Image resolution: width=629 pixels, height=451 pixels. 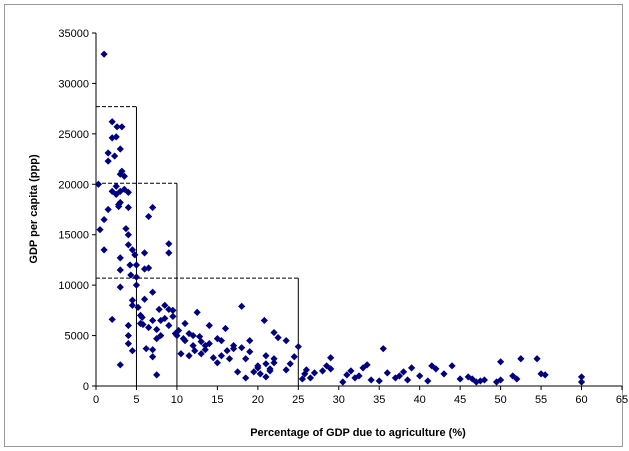 What do you see at coordinates (73, 185) in the screenshot?
I see `y-tick-label: 20000` at bounding box center [73, 185].